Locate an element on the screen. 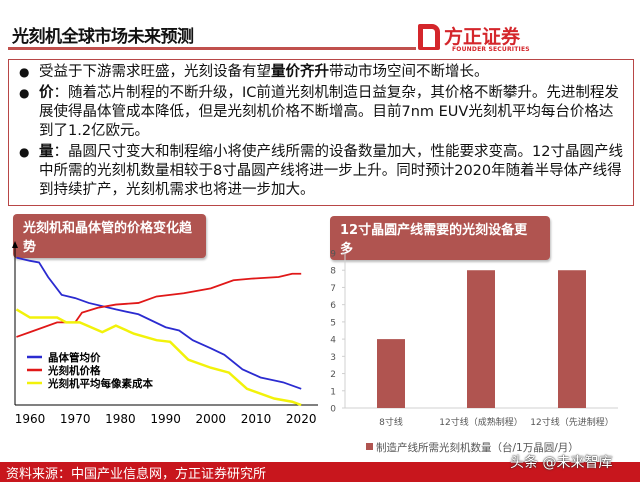 The image size is (640, 482). x-tick-label: 1960 is located at coordinates (30, 419).